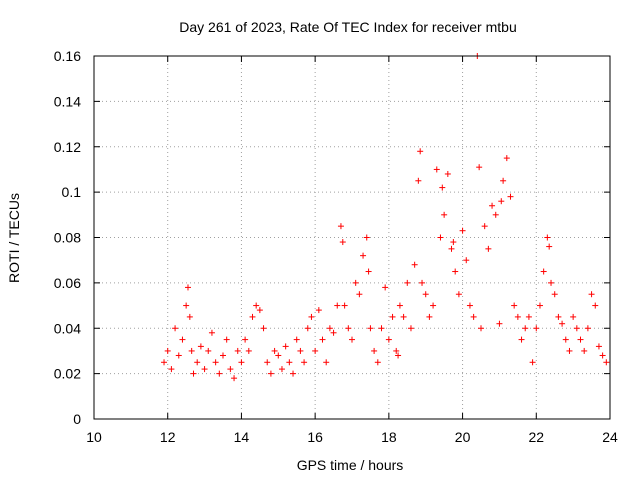 The height and width of the screenshot is (480, 640). Describe the element at coordinates (67, 374) in the screenshot. I see `y-tick-label: 0.02` at that location.